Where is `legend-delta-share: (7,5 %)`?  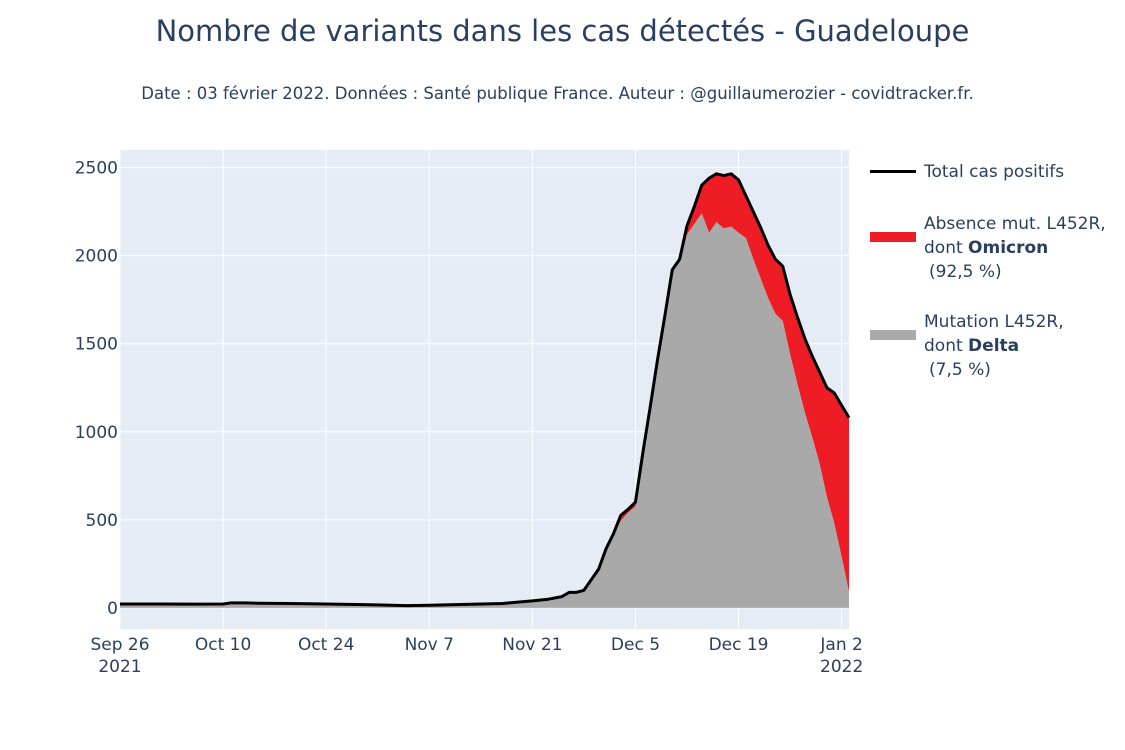
legend-delta-share: (7,5 %) is located at coordinates (960, 370).